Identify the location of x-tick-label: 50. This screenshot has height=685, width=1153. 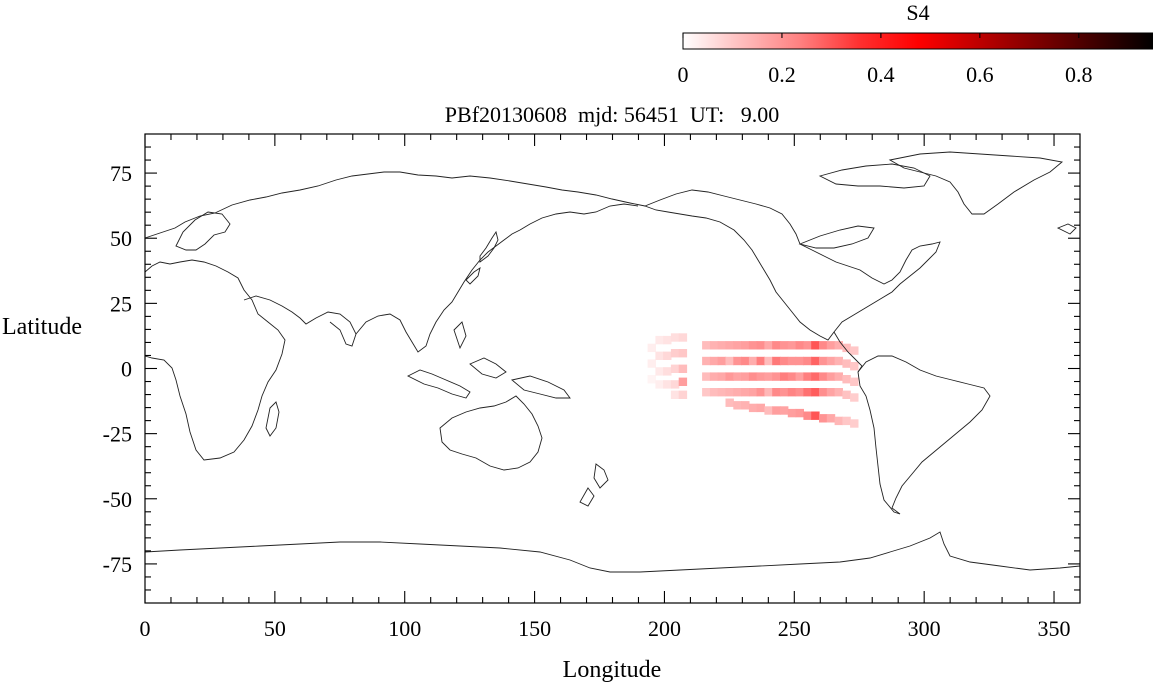
(275, 628).